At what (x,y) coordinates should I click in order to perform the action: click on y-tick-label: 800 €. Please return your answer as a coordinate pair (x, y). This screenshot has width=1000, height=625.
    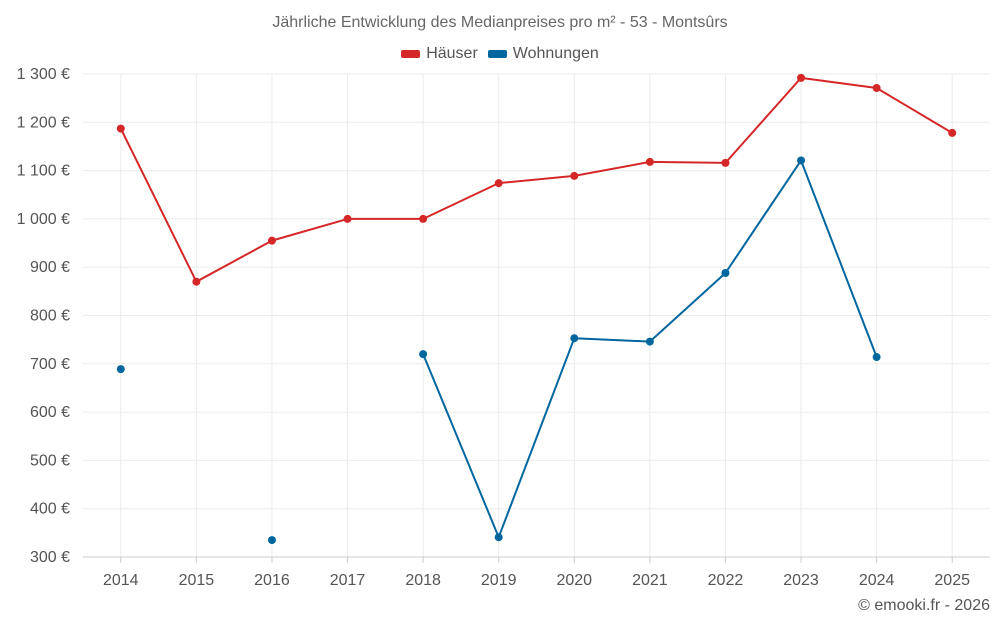
    Looking at the image, I should click on (50, 316).